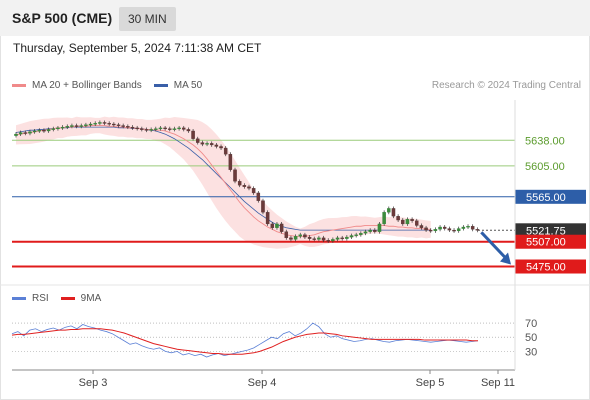 The image size is (590, 400). I want to click on forecast-arrow-shaft, so click(495, 246).